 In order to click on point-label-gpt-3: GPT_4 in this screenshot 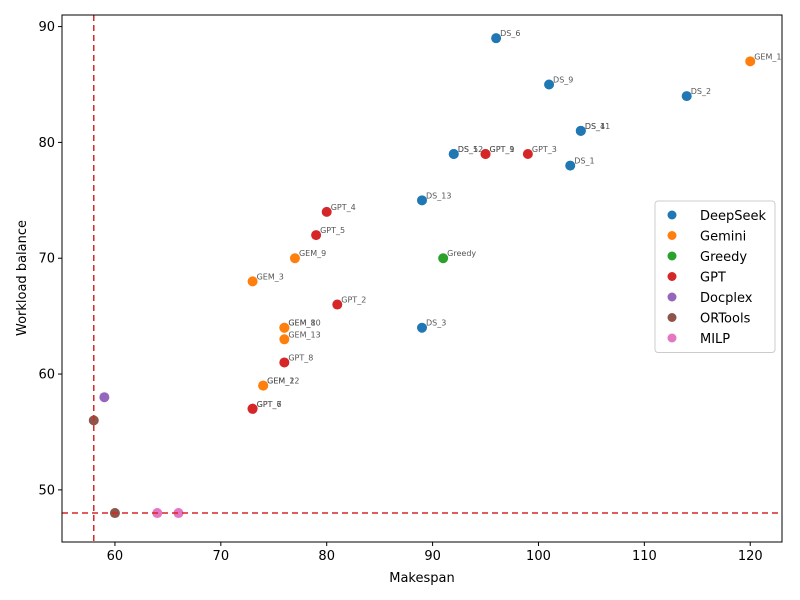, I will do `click(343, 207)`.